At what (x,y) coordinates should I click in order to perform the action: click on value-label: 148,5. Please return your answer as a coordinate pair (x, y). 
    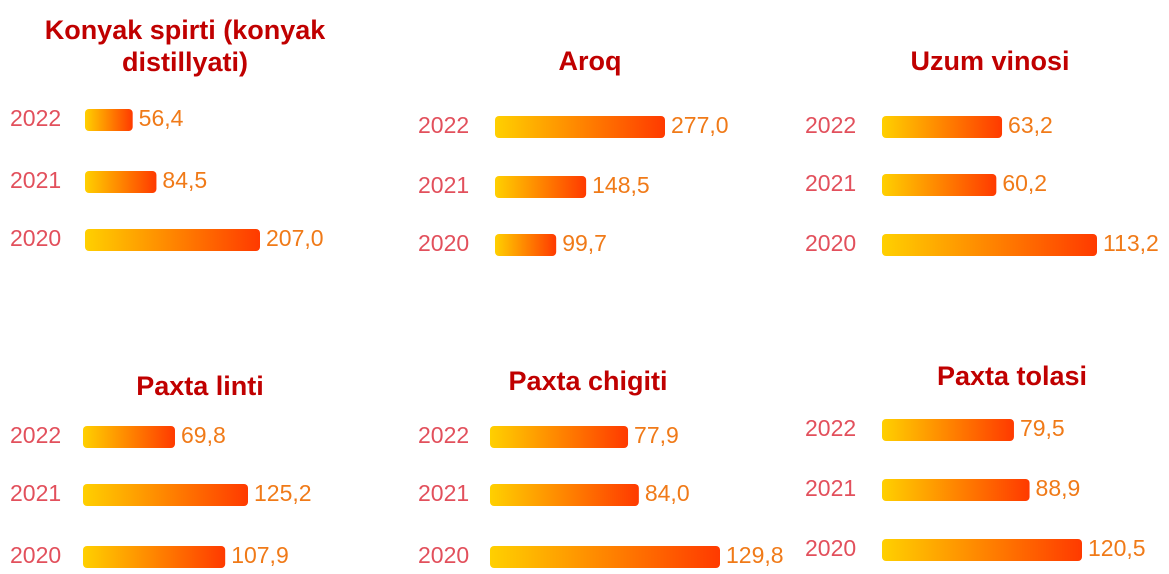
    Looking at the image, I should click on (621, 185).